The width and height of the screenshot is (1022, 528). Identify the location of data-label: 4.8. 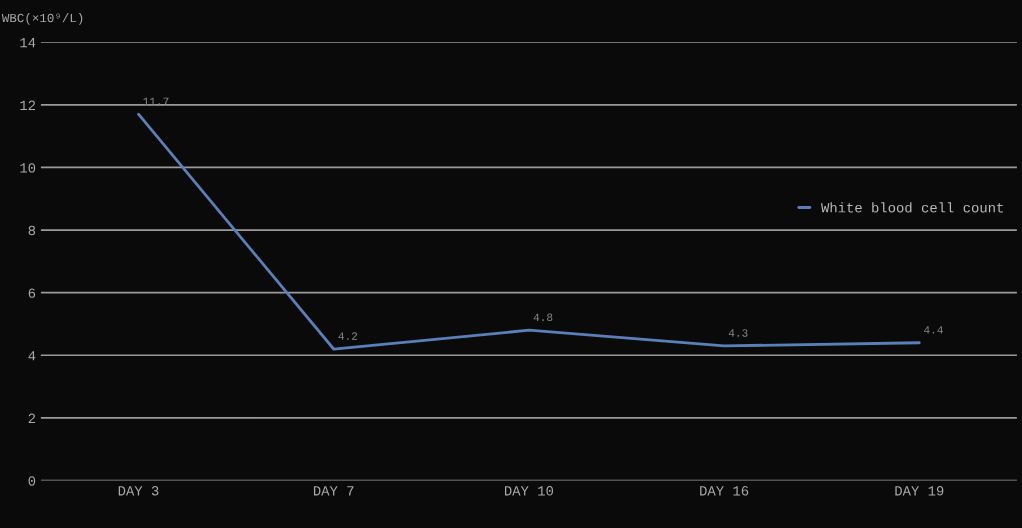
(543, 317).